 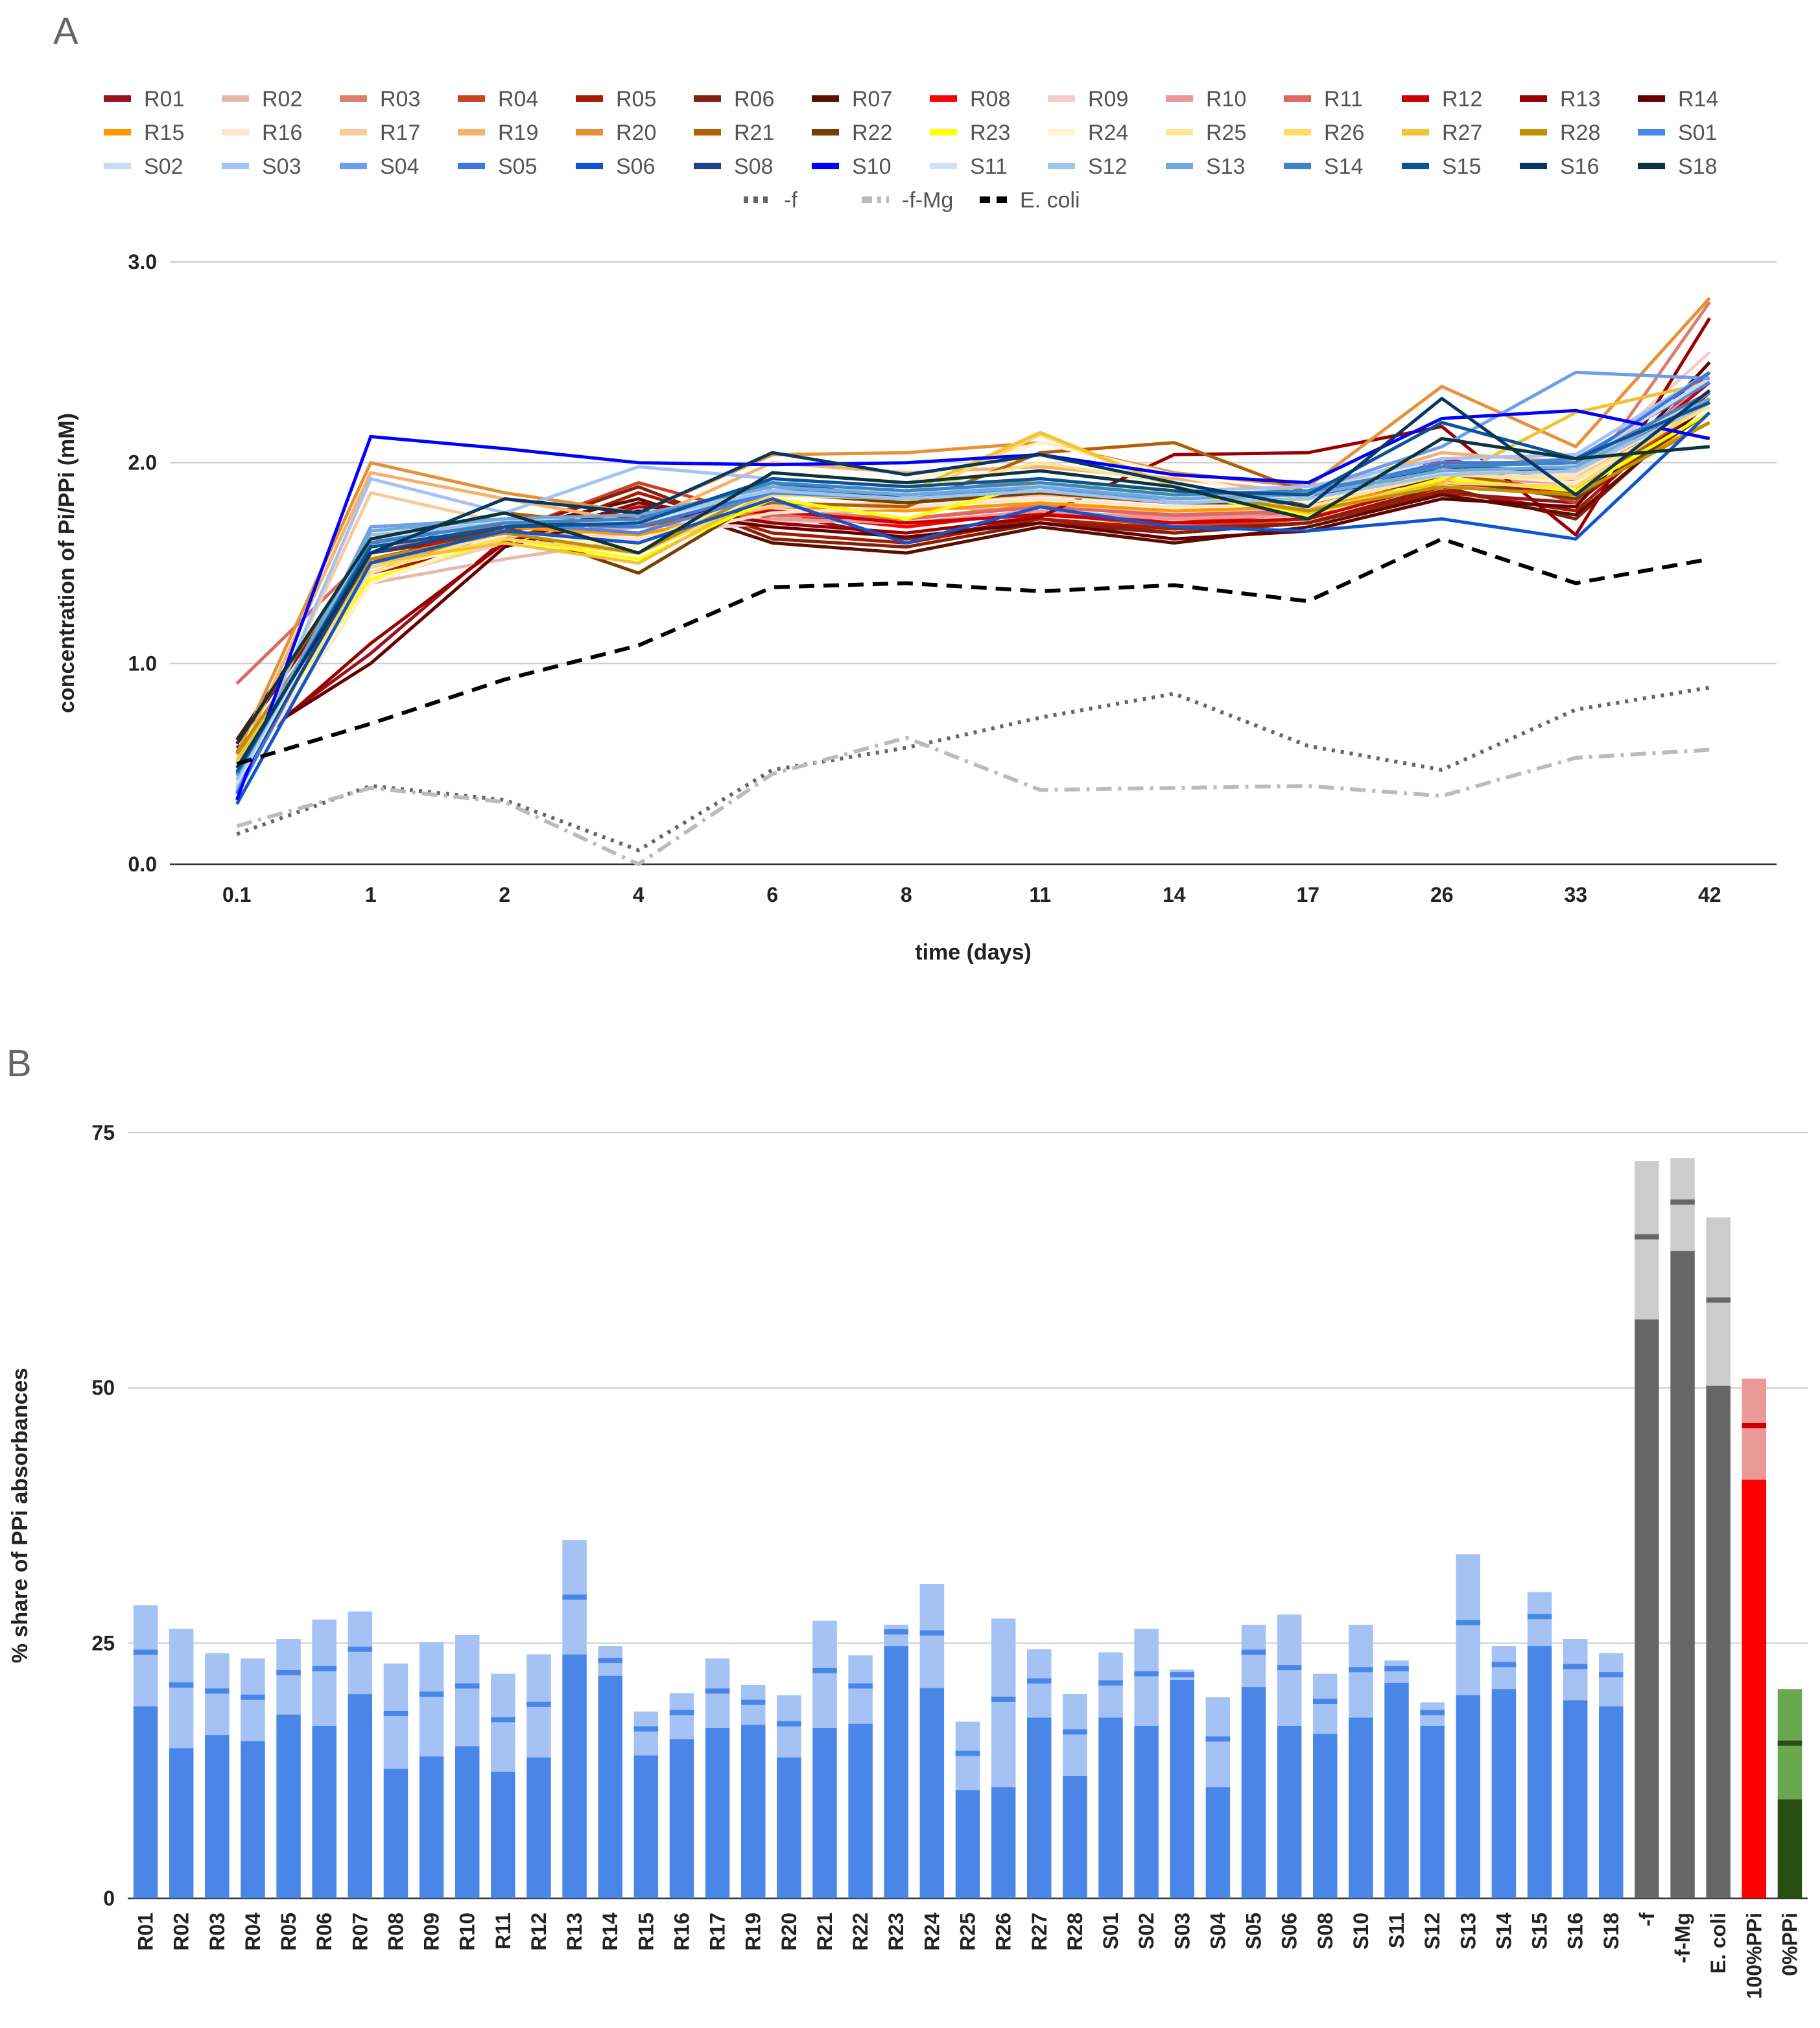 What do you see at coordinates (1462, 133) in the screenshot?
I see `legend-label-r27: R27` at bounding box center [1462, 133].